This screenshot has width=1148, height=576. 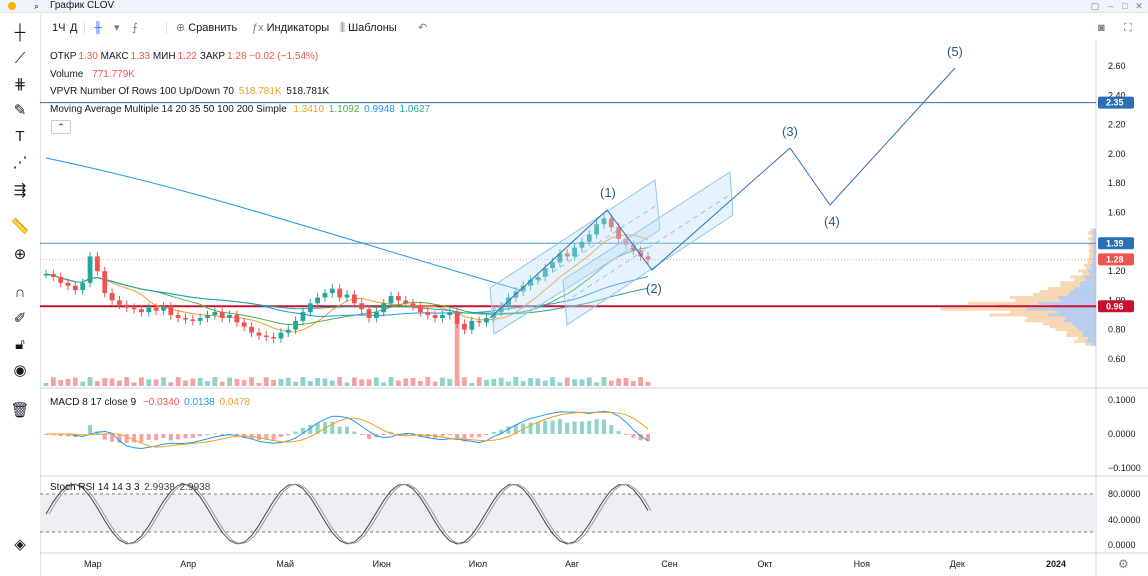 I want to click on open-in-window-icon: ▢, so click(x=1095, y=6).